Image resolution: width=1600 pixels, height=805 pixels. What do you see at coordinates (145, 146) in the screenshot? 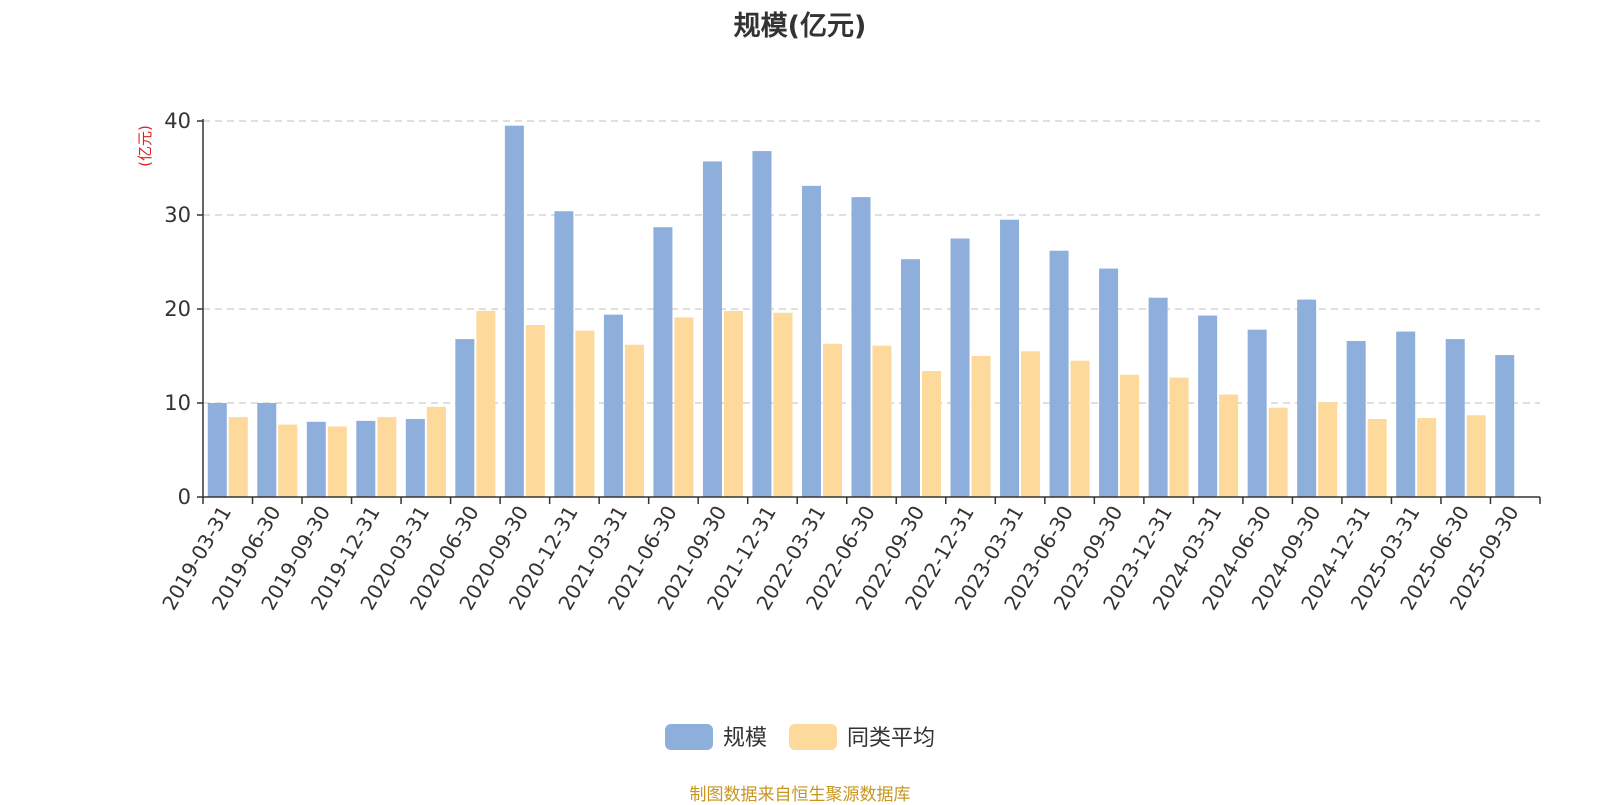
I see `y-axis-label: (亿元)` at bounding box center [145, 146].